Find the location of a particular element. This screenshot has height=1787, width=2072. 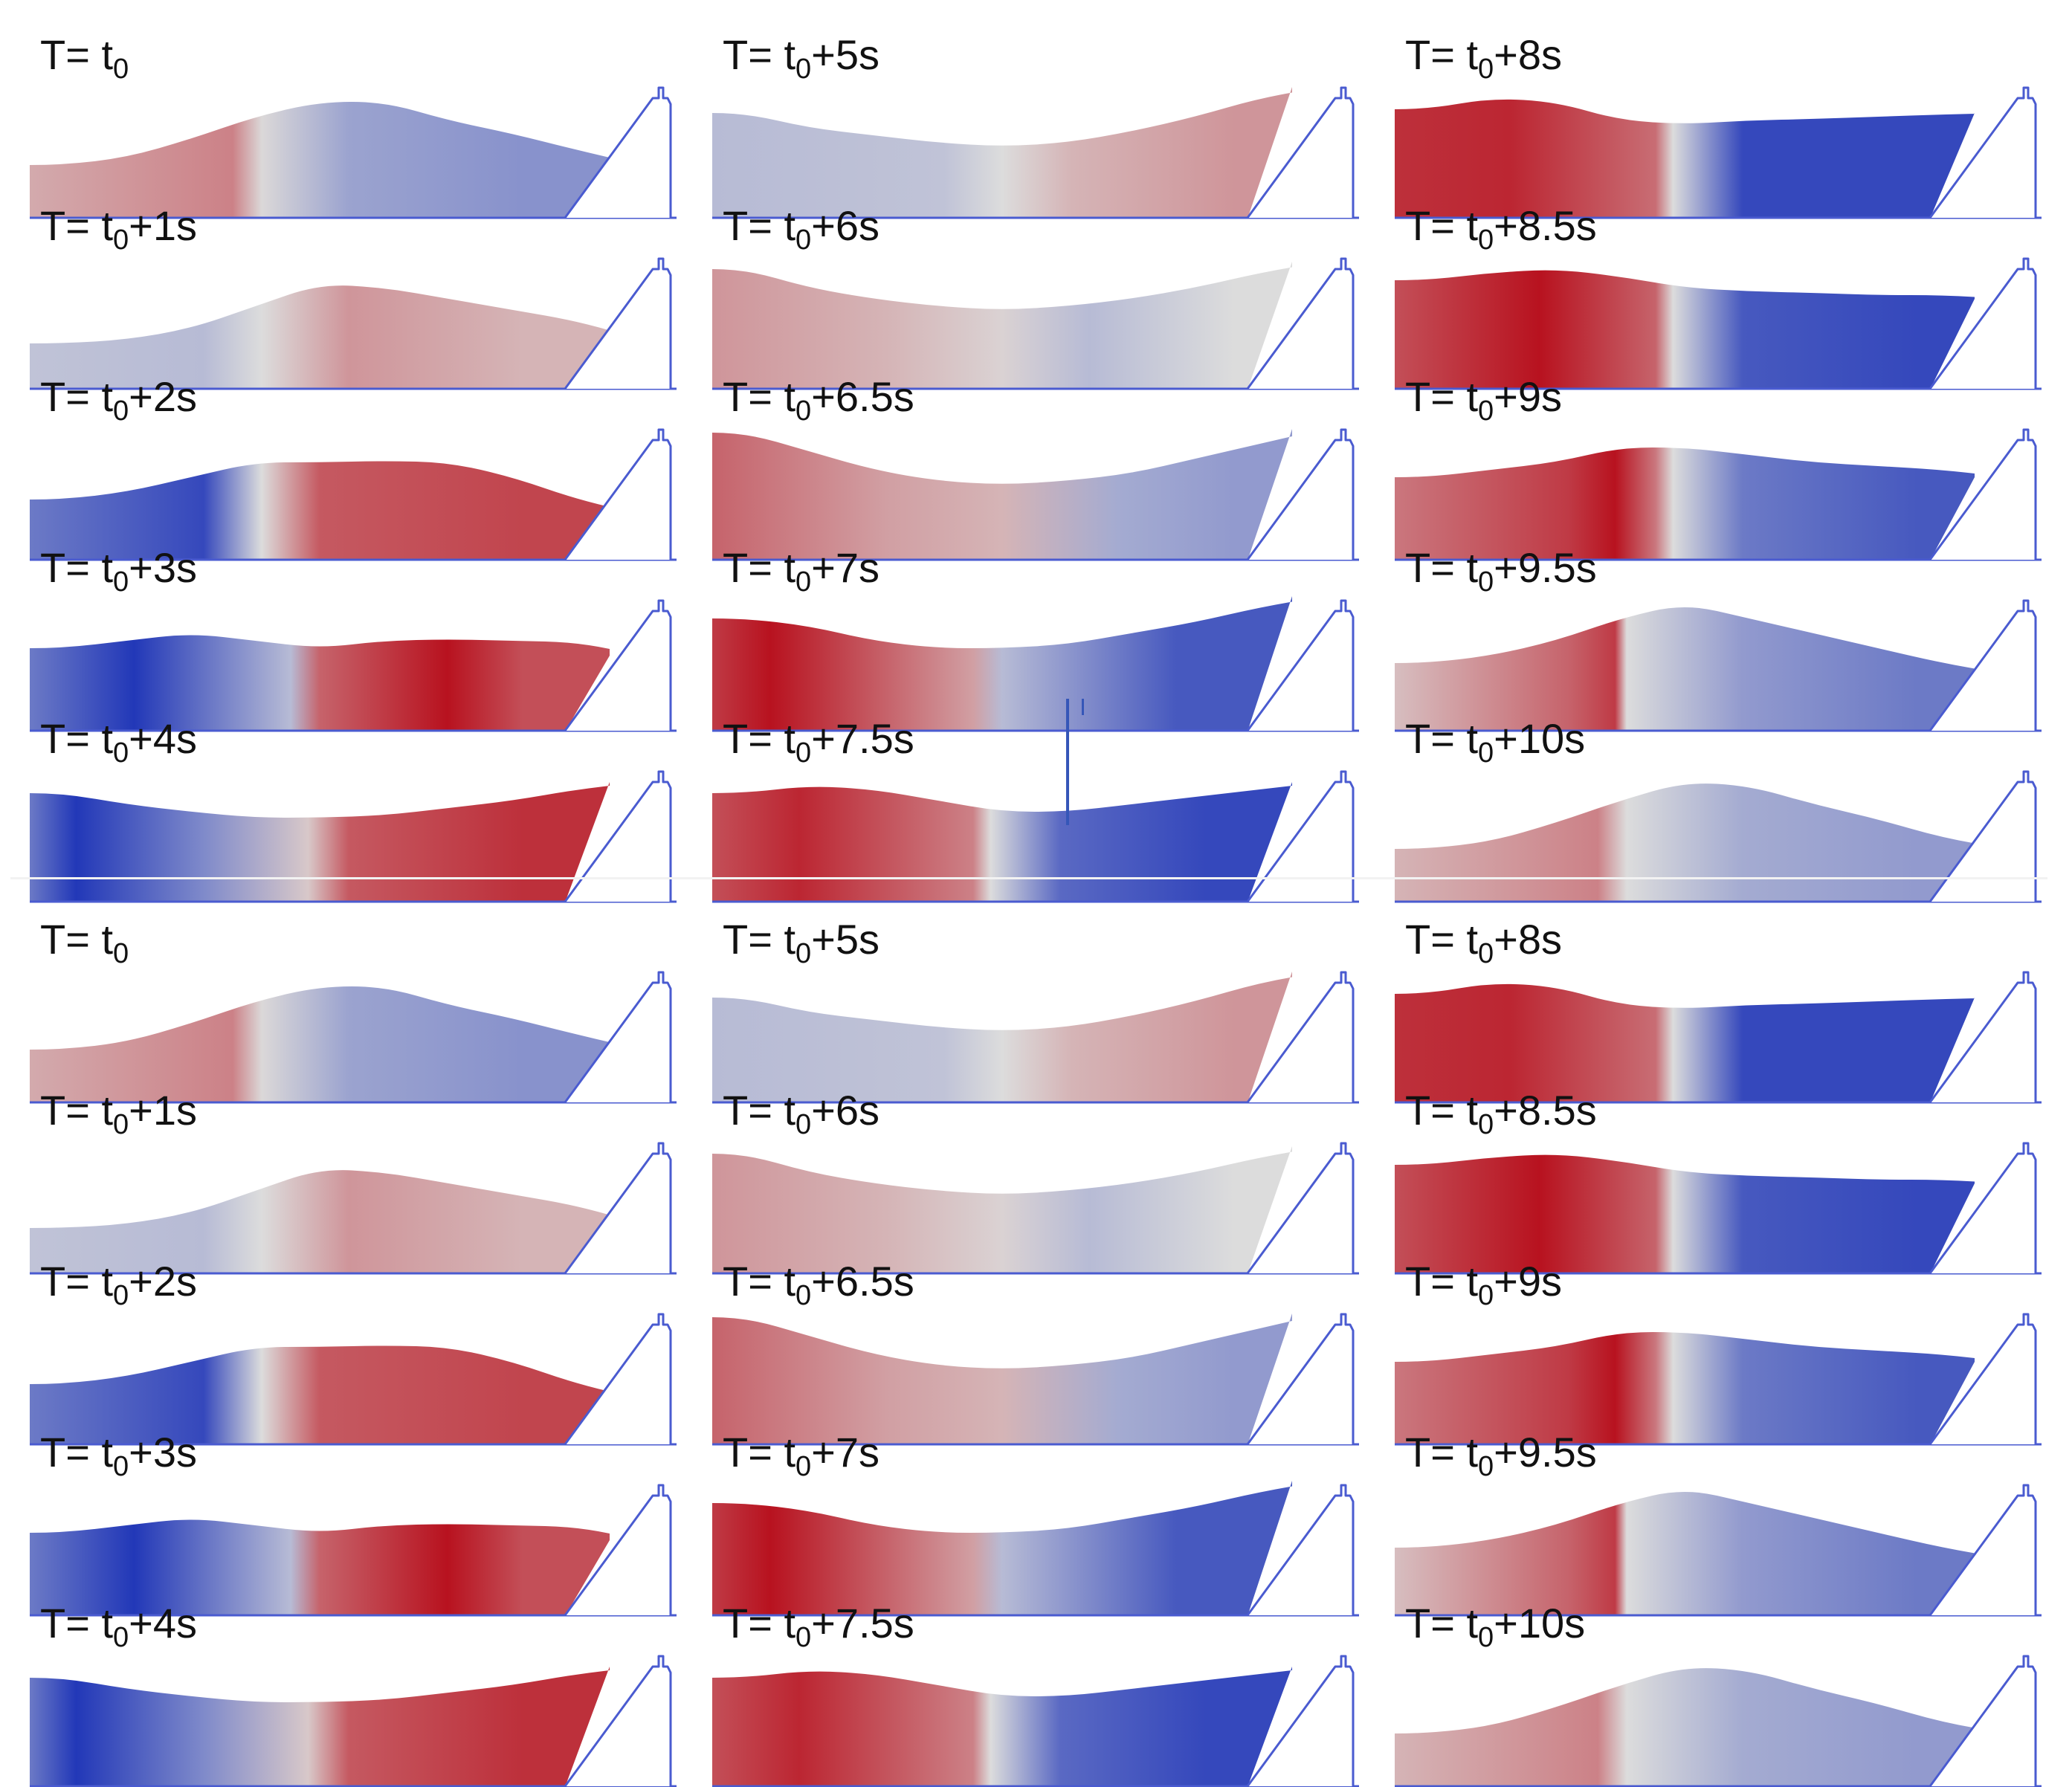

snapshot-panel: T= t0+7s is located at coordinates (1039, 1524).